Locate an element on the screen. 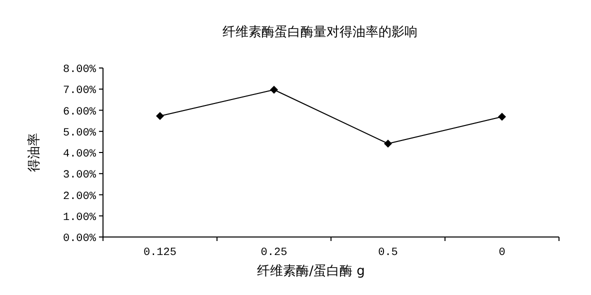  y-tick-label: 2.00% is located at coordinates (79, 196).